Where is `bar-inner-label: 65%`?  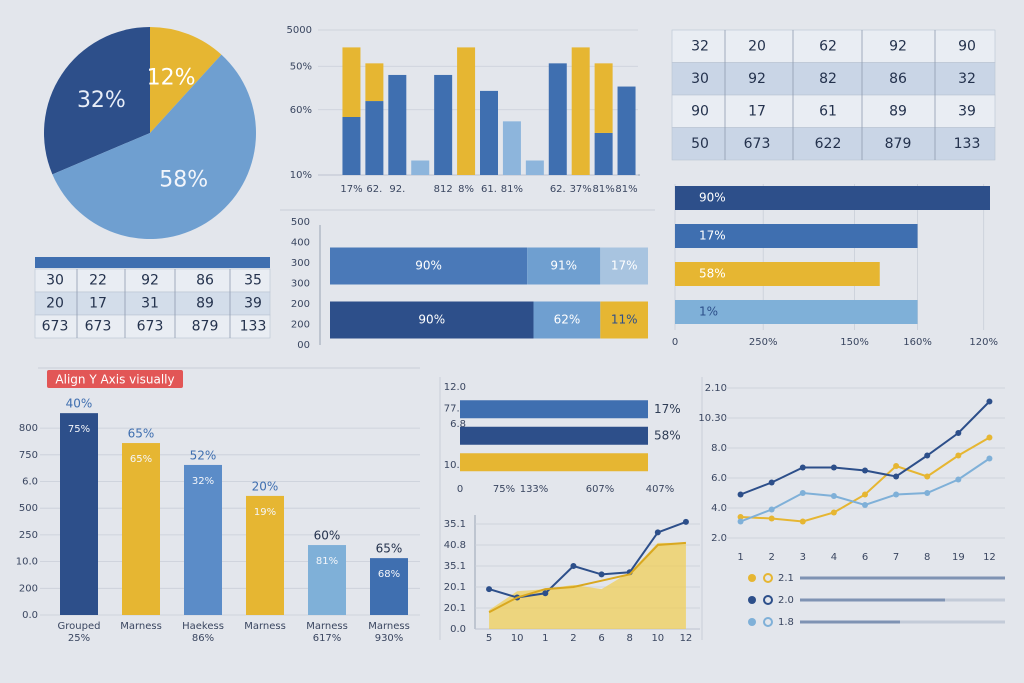 bar-inner-label: 65% is located at coordinates (141, 459).